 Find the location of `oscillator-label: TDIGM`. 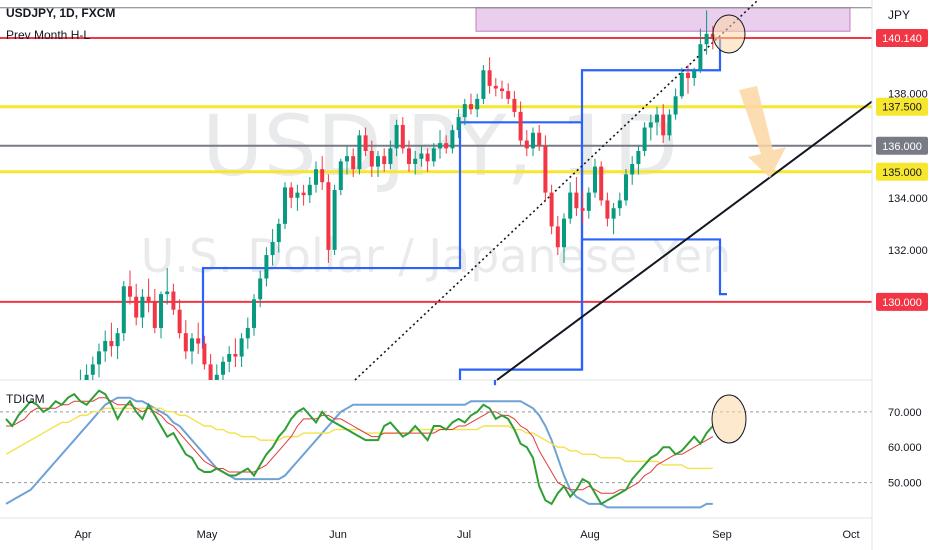

oscillator-label: TDIGM is located at coordinates (25, 399).